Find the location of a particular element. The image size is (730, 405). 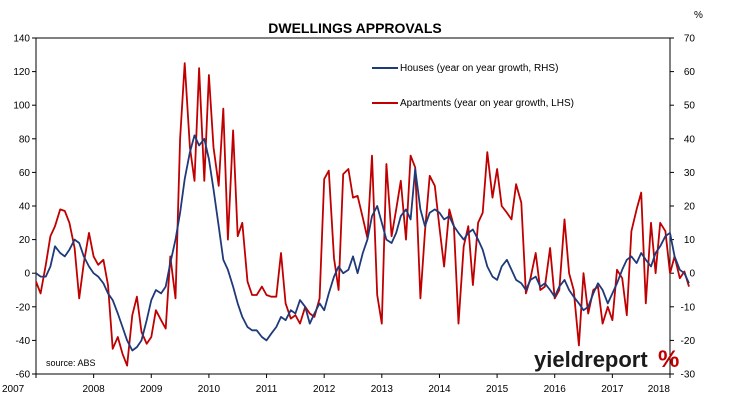

left-axis: 140 120 100 80 60 40 20 0 -20 -40 -60 is located at coordinates (24, 207).